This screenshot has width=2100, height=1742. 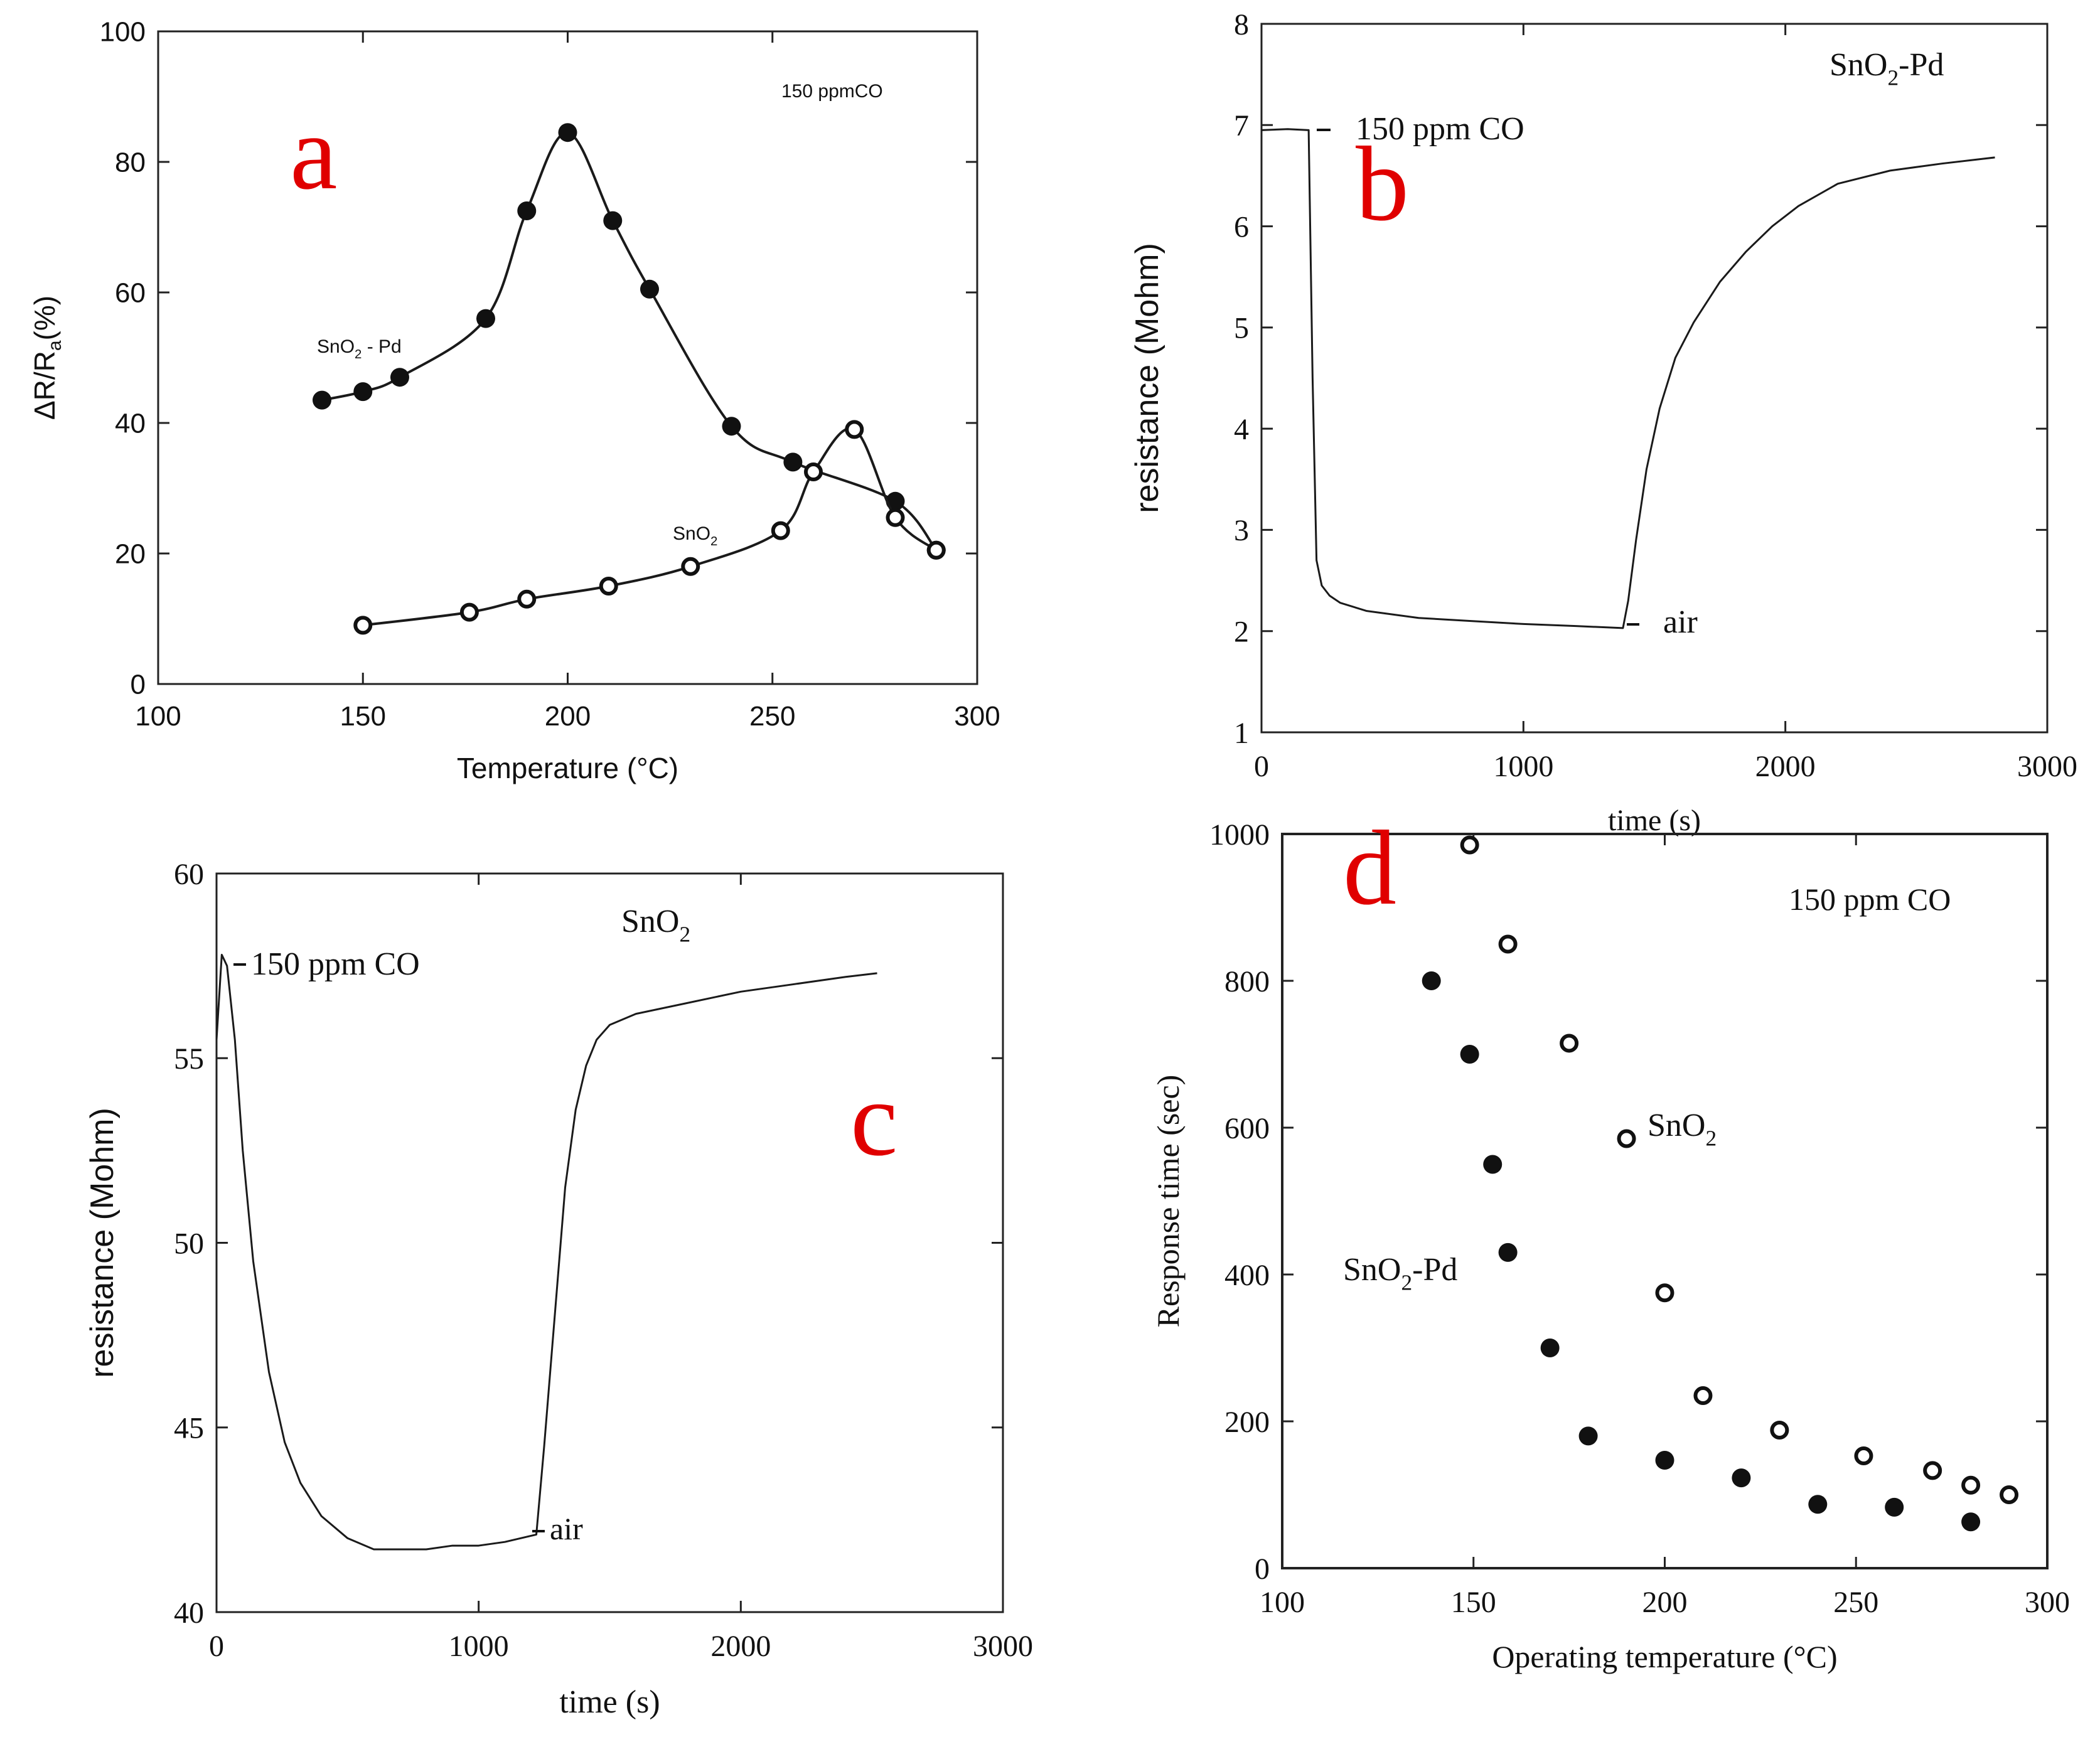 What do you see at coordinates (1241, 429) in the screenshot?
I see `y-tick-label: 4` at bounding box center [1241, 429].